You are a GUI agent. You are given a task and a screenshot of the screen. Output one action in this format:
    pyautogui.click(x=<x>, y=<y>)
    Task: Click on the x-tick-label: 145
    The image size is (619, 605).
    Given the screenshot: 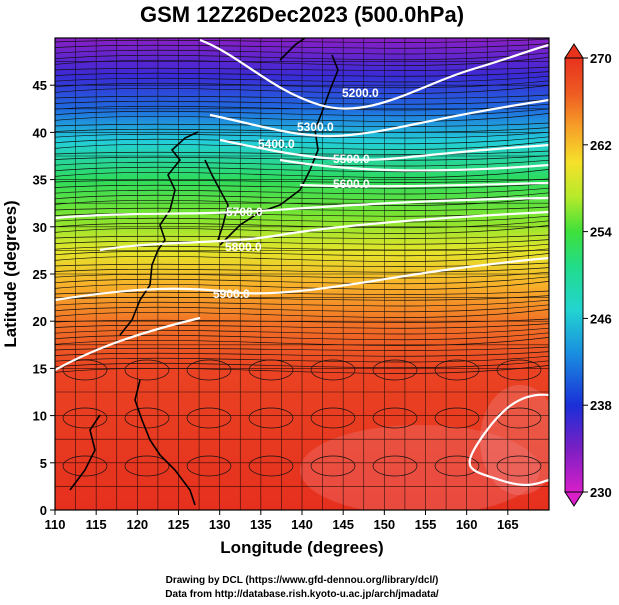 What is the action you would take?
    pyautogui.click(x=343, y=524)
    